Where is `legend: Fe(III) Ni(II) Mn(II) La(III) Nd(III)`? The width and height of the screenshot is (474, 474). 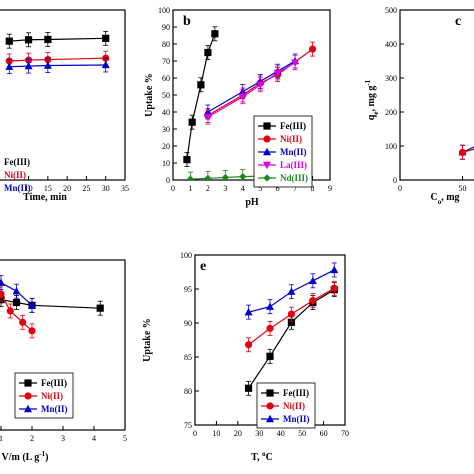 legend: Fe(III) Ni(II) Mn(II) La(III) Nd(III) is located at coordinates (283, 151).